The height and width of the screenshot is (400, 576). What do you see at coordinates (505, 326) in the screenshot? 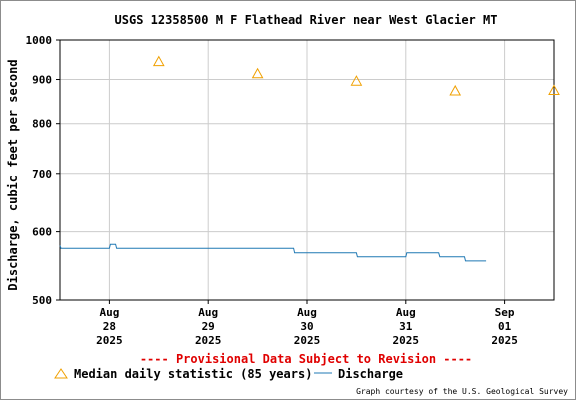
I see `x-tick-label: 01` at bounding box center [505, 326].